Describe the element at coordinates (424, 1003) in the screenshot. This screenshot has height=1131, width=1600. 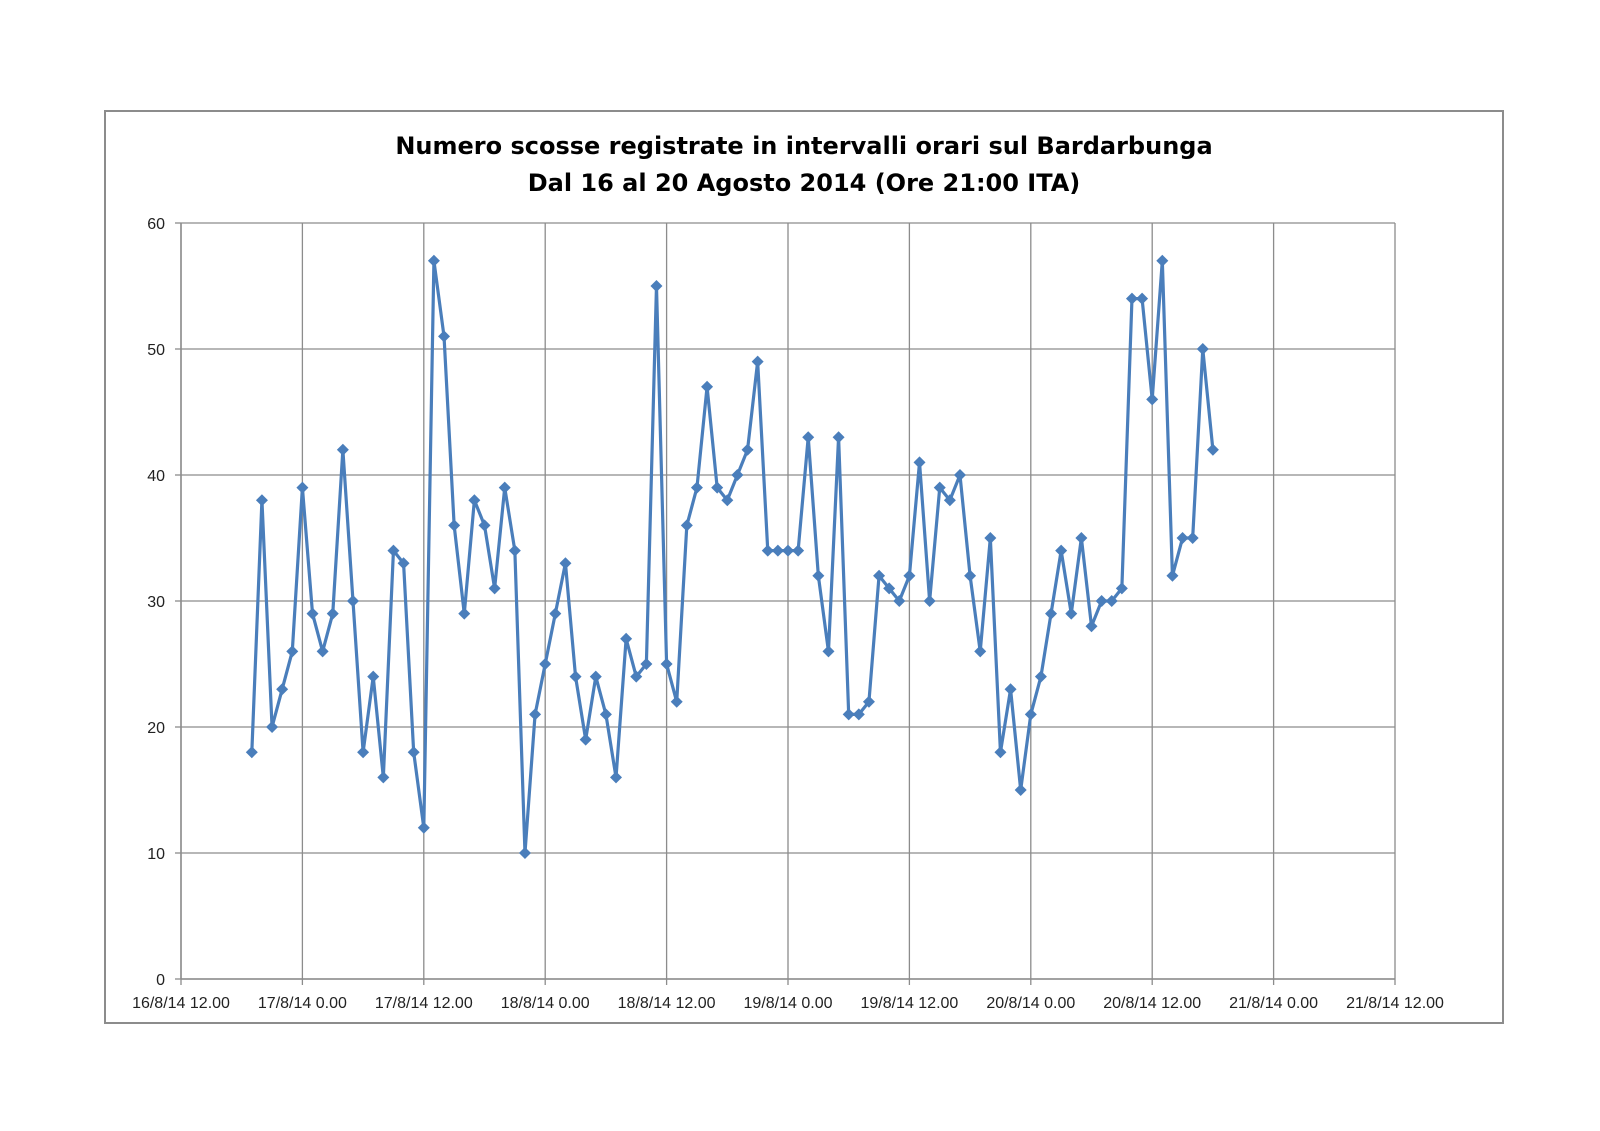
I see `x-tick-label: 17/8/14 12.00` at that location.